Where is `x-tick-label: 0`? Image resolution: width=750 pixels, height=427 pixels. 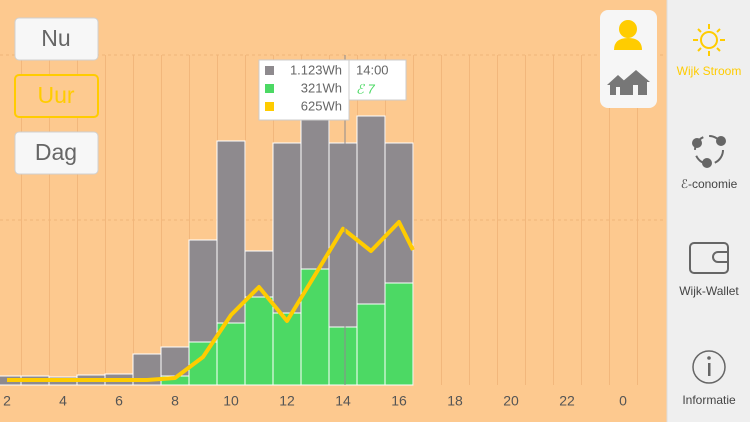
x-tick-label: 0 is located at coordinates (623, 401).